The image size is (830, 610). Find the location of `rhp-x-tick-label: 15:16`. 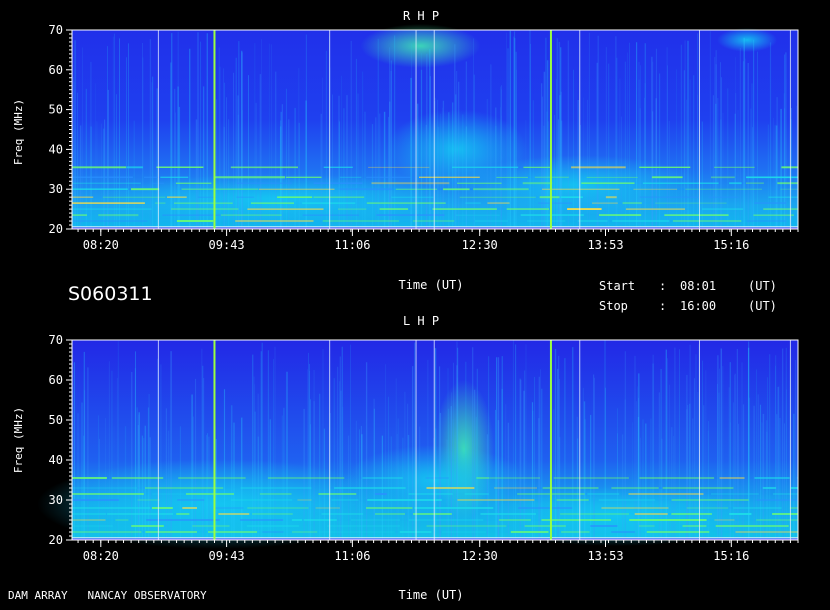

rhp-x-tick-label: 15:16 is located at coordinates (731, 245).